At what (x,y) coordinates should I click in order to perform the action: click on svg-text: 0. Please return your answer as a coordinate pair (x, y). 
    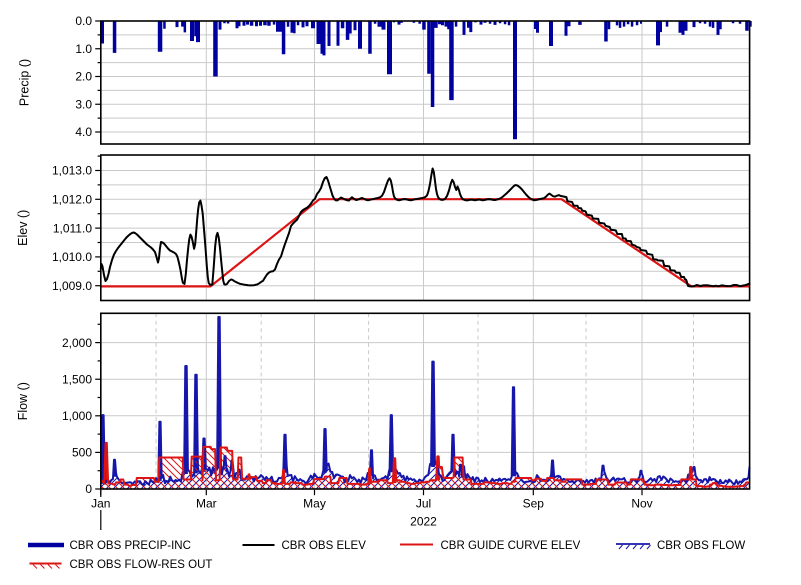
    Looking at the image, I should click on (88, 489).